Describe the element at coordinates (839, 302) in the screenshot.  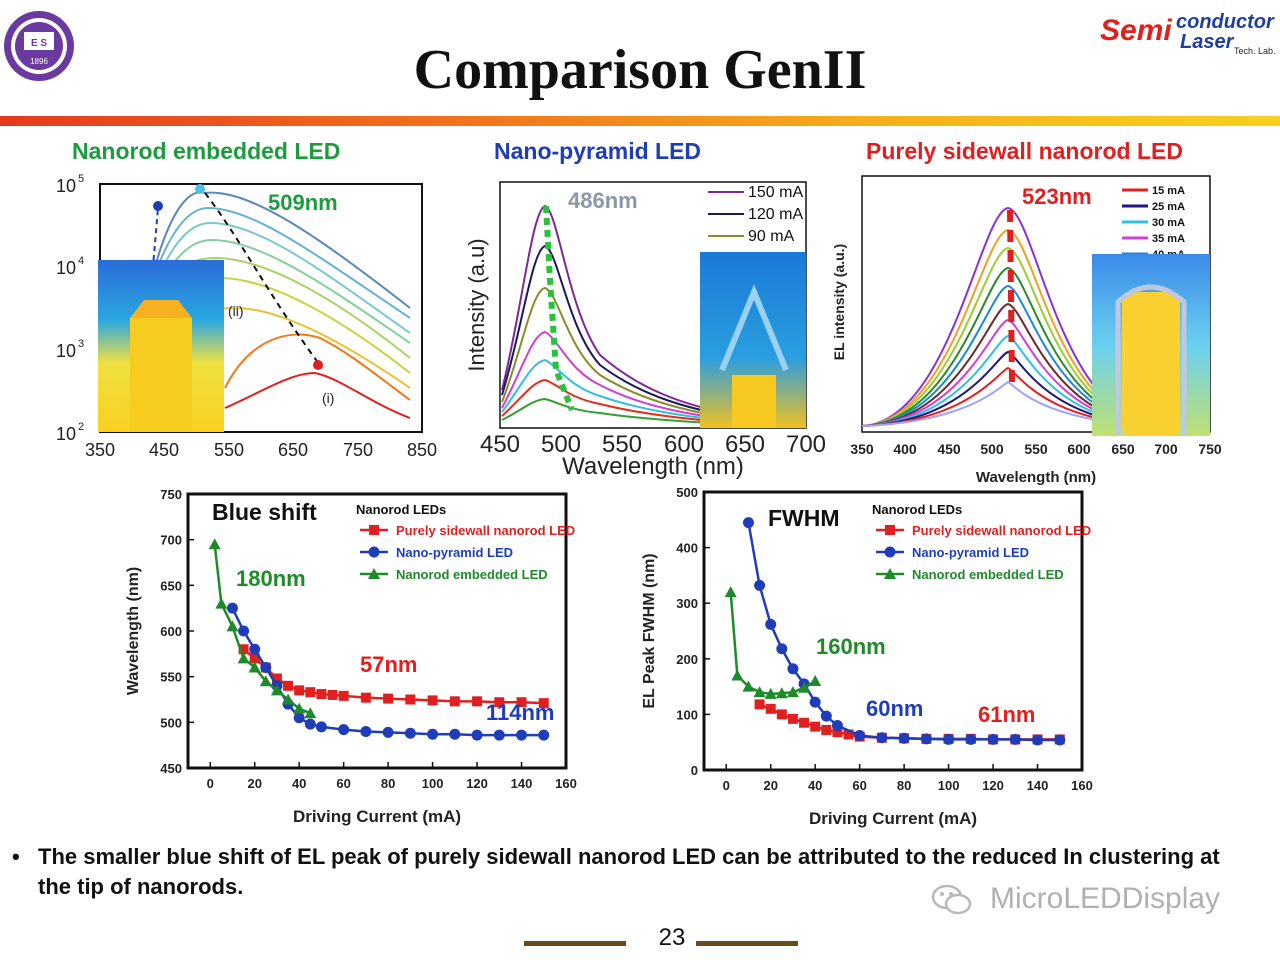
I see `p3-ylabel: EL intensity (a.u.)` at that location.